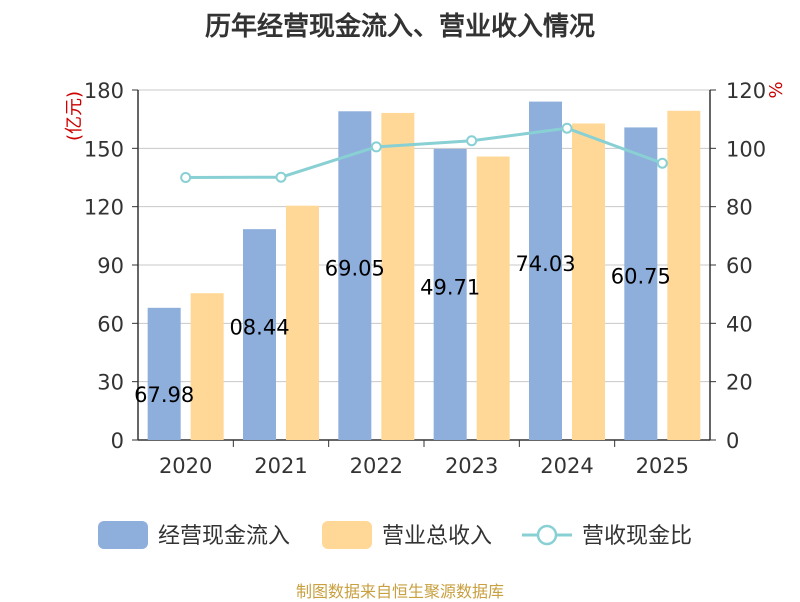 The width and height of the screenshot is (800, 602). I want to click on right-tick-label: 120, so click(746, 91).